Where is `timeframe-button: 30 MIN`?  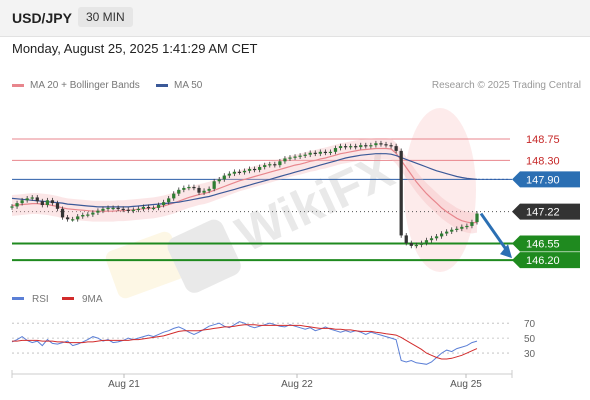
timeframe-button: 30 MIN is located at coordinates (105, 17).